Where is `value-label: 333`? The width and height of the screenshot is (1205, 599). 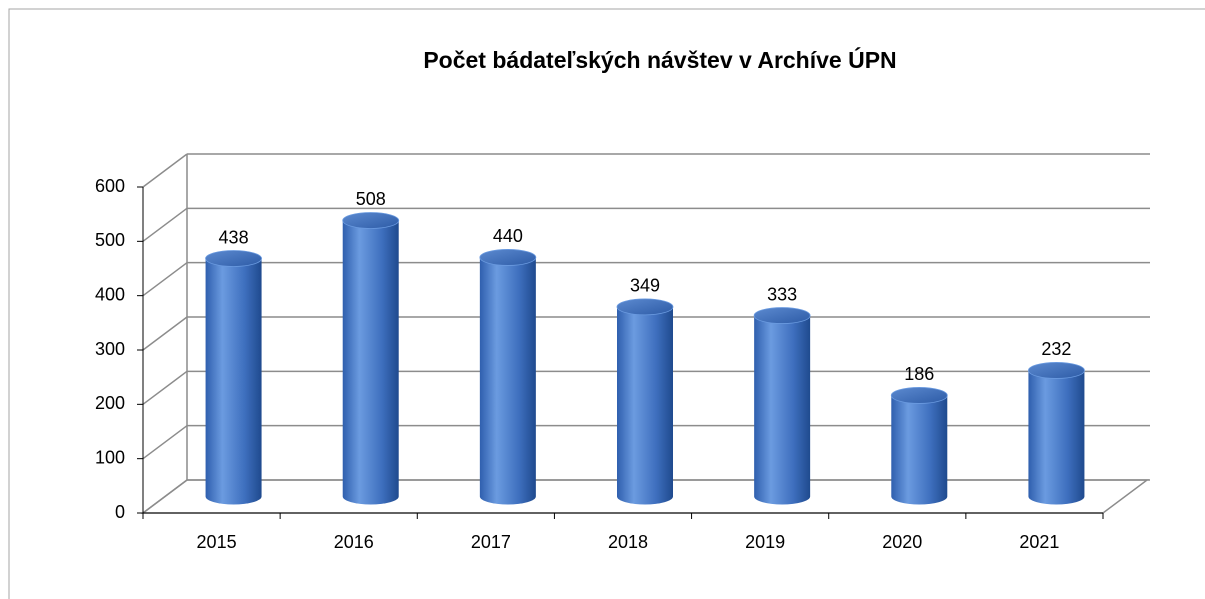 value-label: 333 is located at coordinates (782, 294).